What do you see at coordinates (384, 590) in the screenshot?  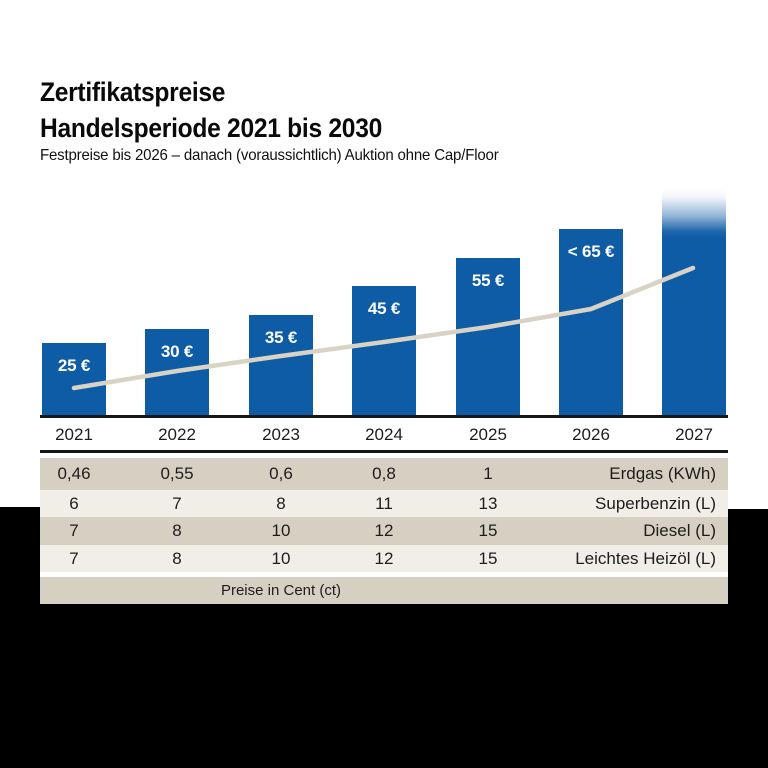 I see `table-footer-bg` at bounding box center [384, 590].